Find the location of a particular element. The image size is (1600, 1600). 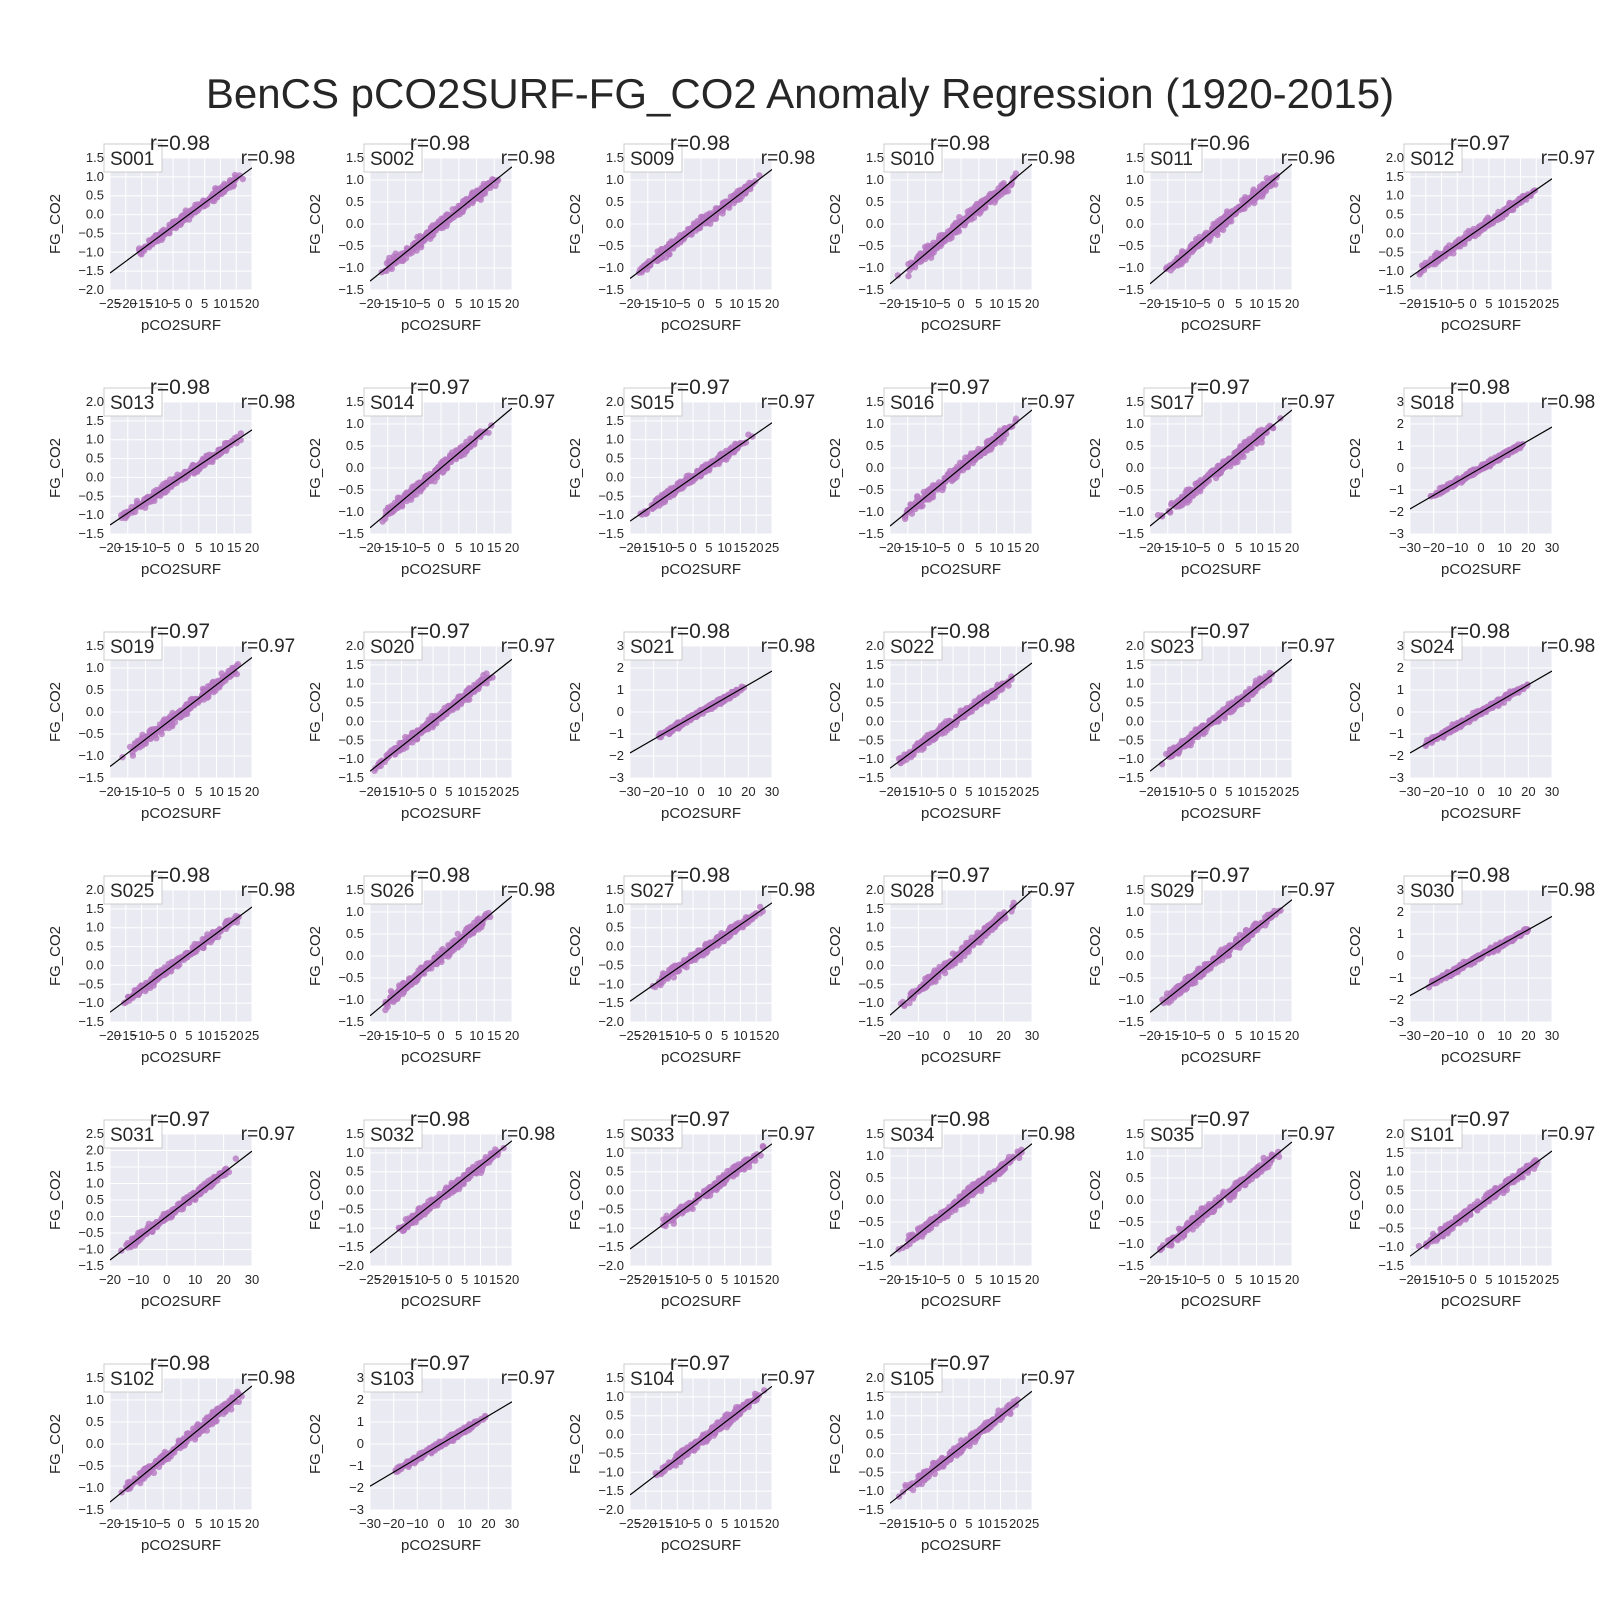

panel-label-box: S013 is located at coordinates (133, 402).